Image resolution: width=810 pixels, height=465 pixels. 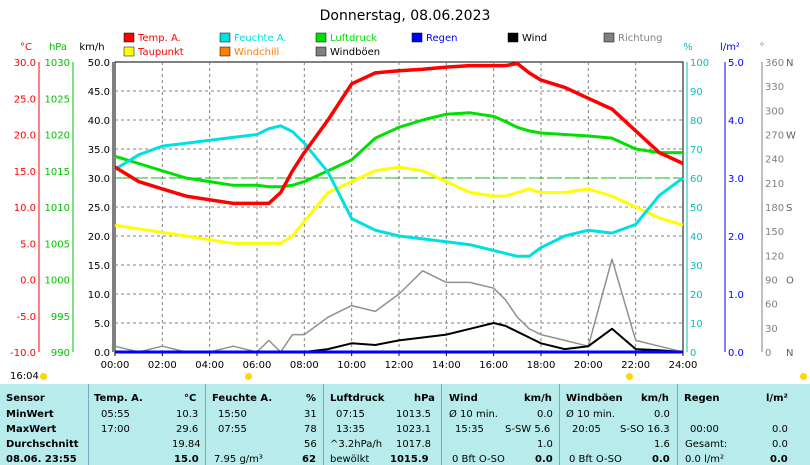 I want to click on gusts-avg10-value: 0.0, so click(x=662, y=414).